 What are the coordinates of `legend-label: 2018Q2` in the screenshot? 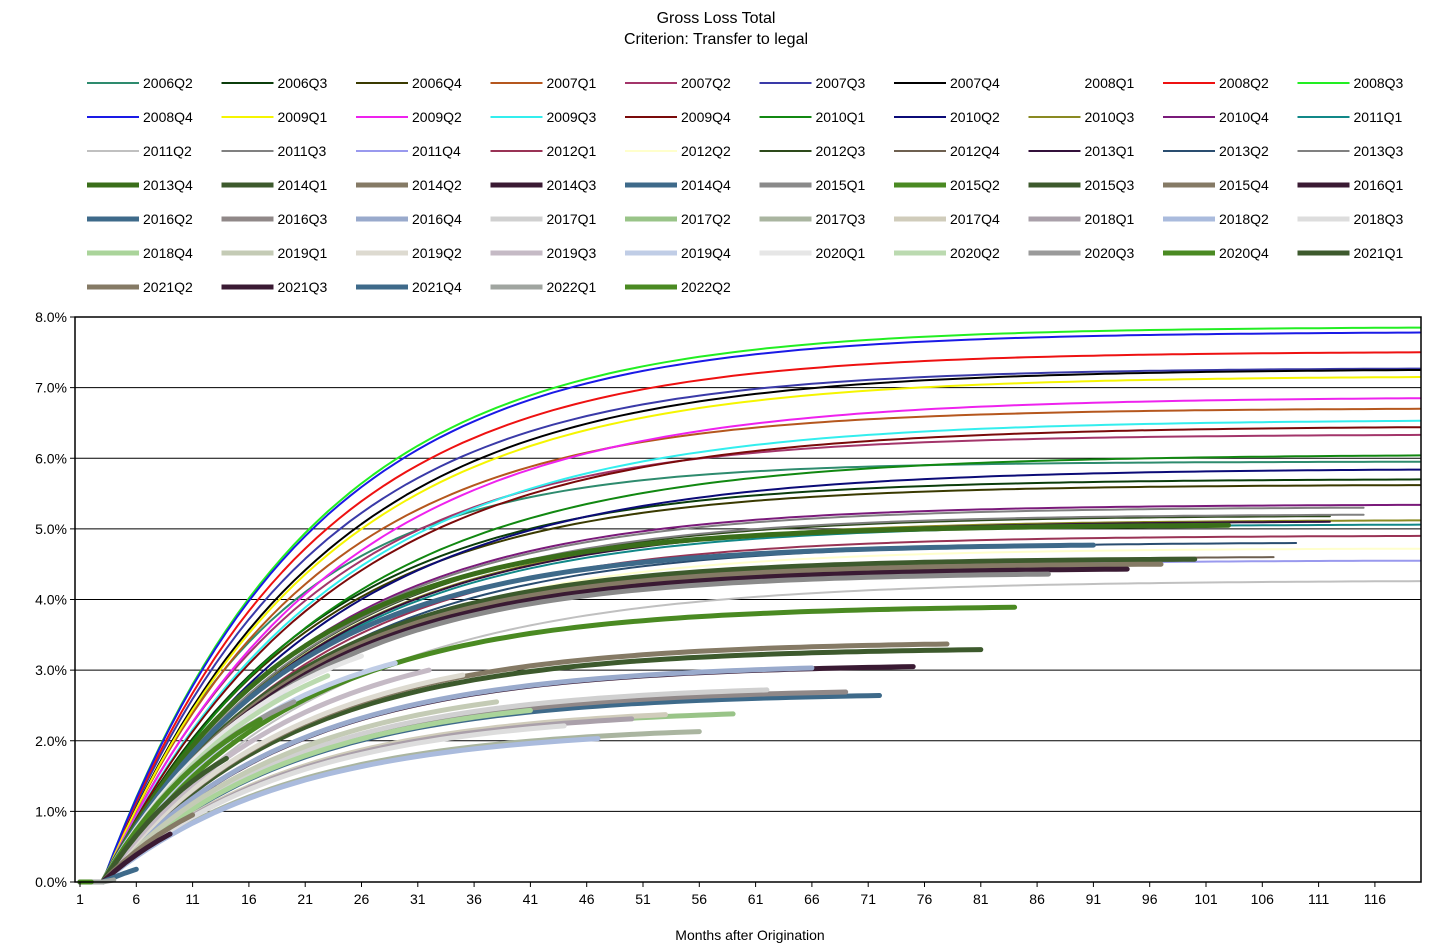 It's located at (1244, 219).